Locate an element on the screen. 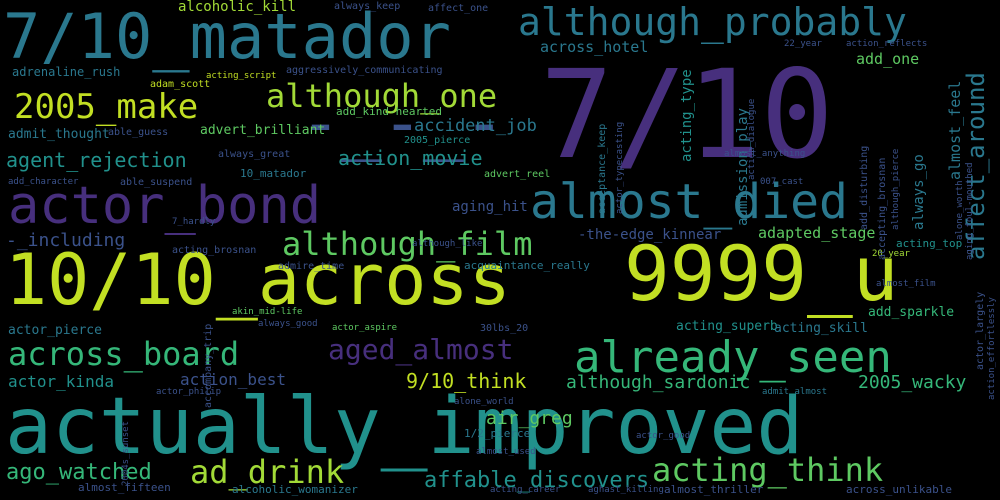  cloud-word: 7/10_matador is located at coordinates (227, 36).